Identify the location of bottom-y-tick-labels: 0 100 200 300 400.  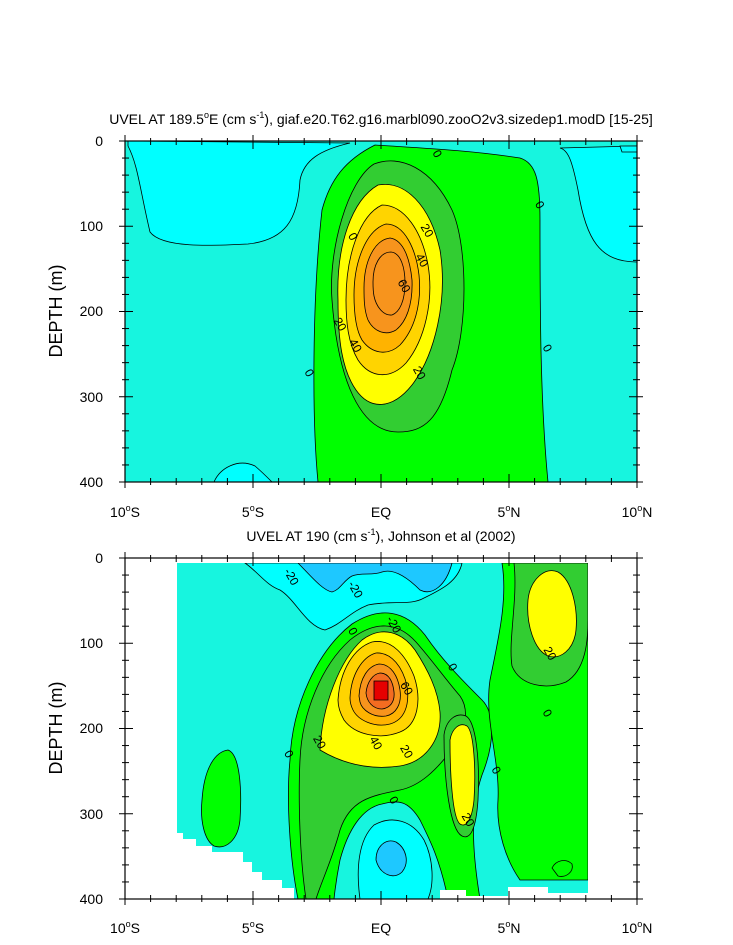
(92, 728).